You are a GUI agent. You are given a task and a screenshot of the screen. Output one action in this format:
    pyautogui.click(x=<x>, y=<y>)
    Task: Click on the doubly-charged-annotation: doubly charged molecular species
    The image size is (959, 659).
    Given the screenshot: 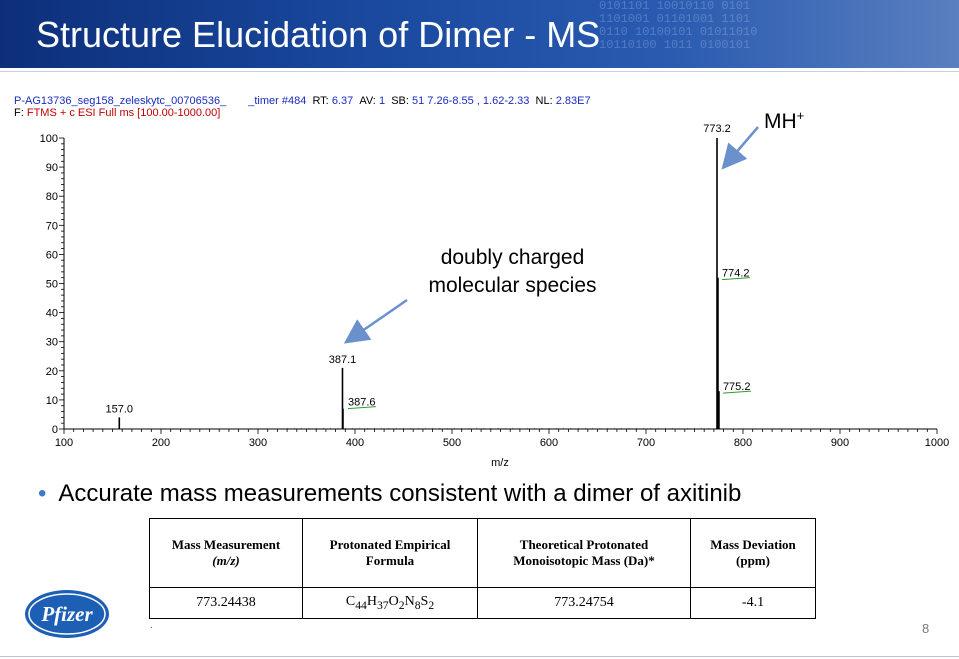 What is the action you would take?
    pyautogui.click(x=512, y=272)
    